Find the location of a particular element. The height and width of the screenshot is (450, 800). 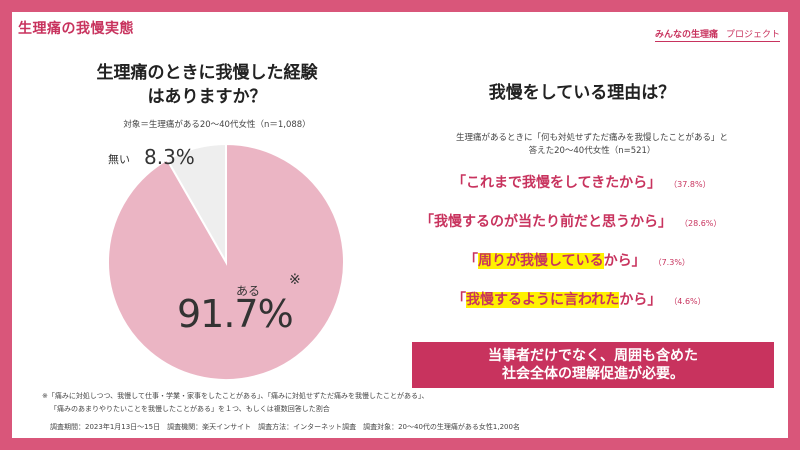

reasons-subtitle-line-1: 生理痛があるときに「何も対処せずただ痛みを我慢したことがある」と is located at coordinates (591, 138).